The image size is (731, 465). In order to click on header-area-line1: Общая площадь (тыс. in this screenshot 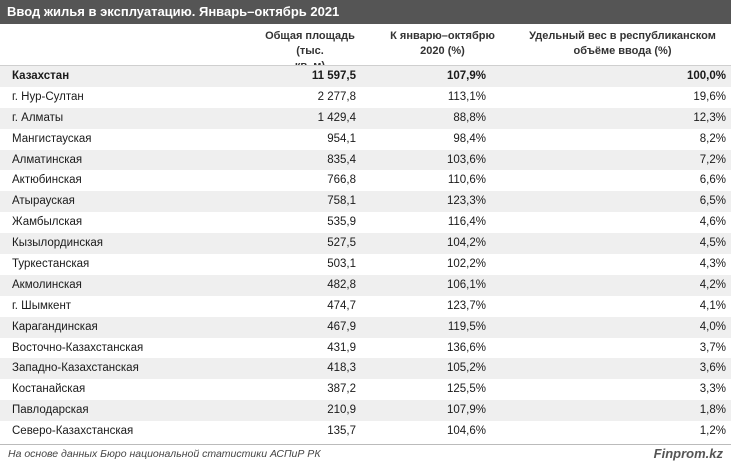, I will do `click(310, 43)`.